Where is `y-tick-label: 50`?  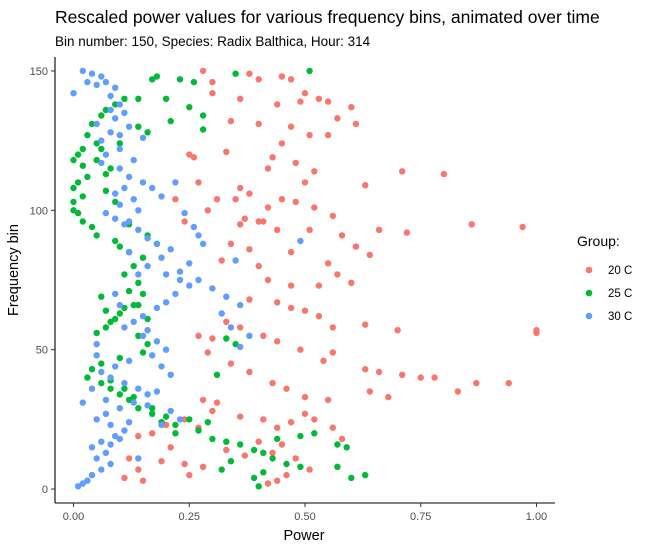 y-tick-label: 50 is located at coordinates (42, 351).